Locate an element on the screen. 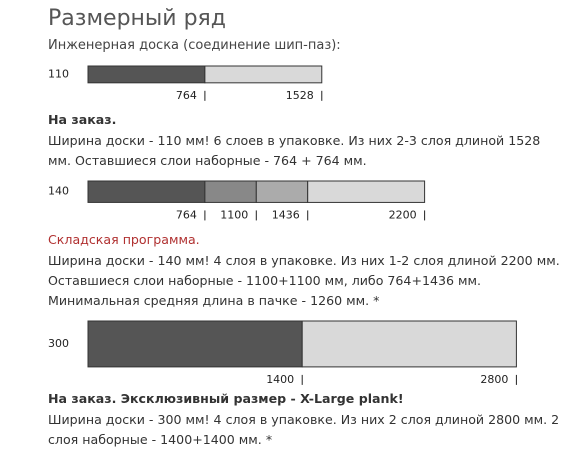 This screenshot has width=568, height=450. length-label: 2800 is located at coordinates (494, 379).